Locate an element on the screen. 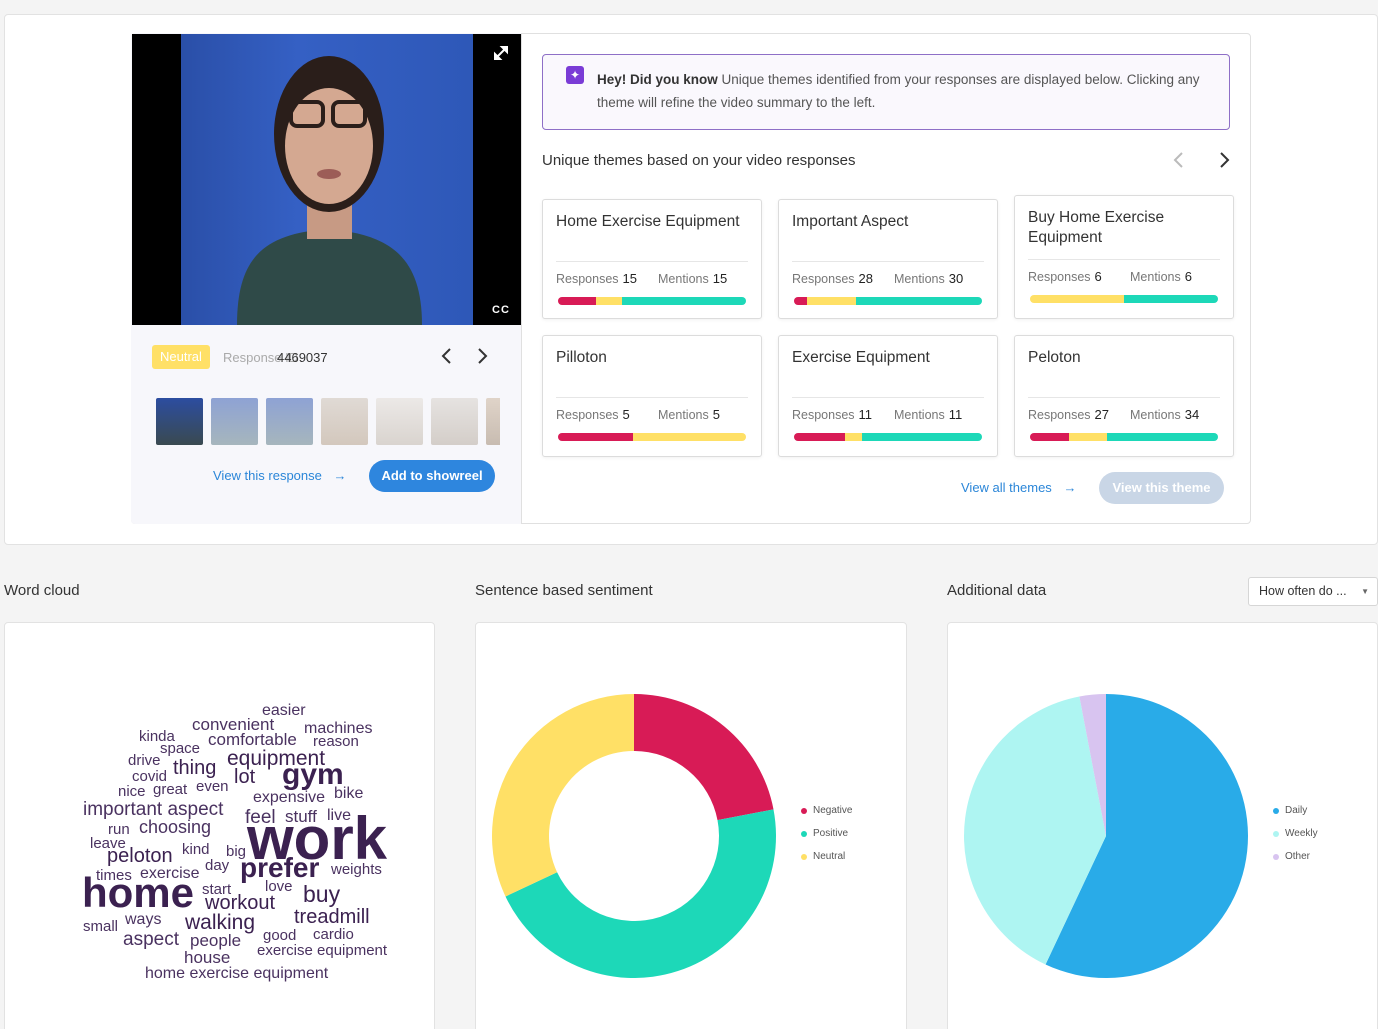 This screenshot has width=1378, height=1029. word-cloud-word: run is located at coordinates (119, 829).